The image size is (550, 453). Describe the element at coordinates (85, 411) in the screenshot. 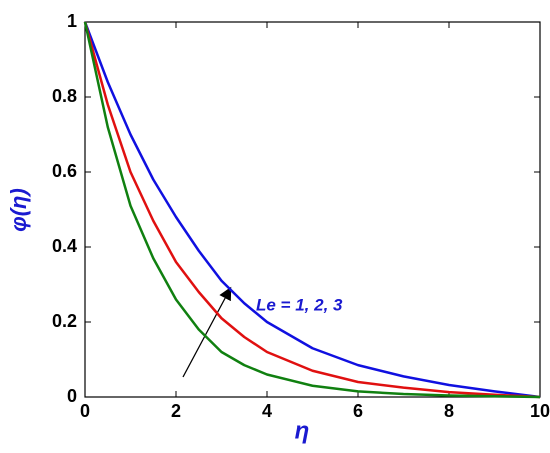

I see `x-tick-label: 0` at that location.